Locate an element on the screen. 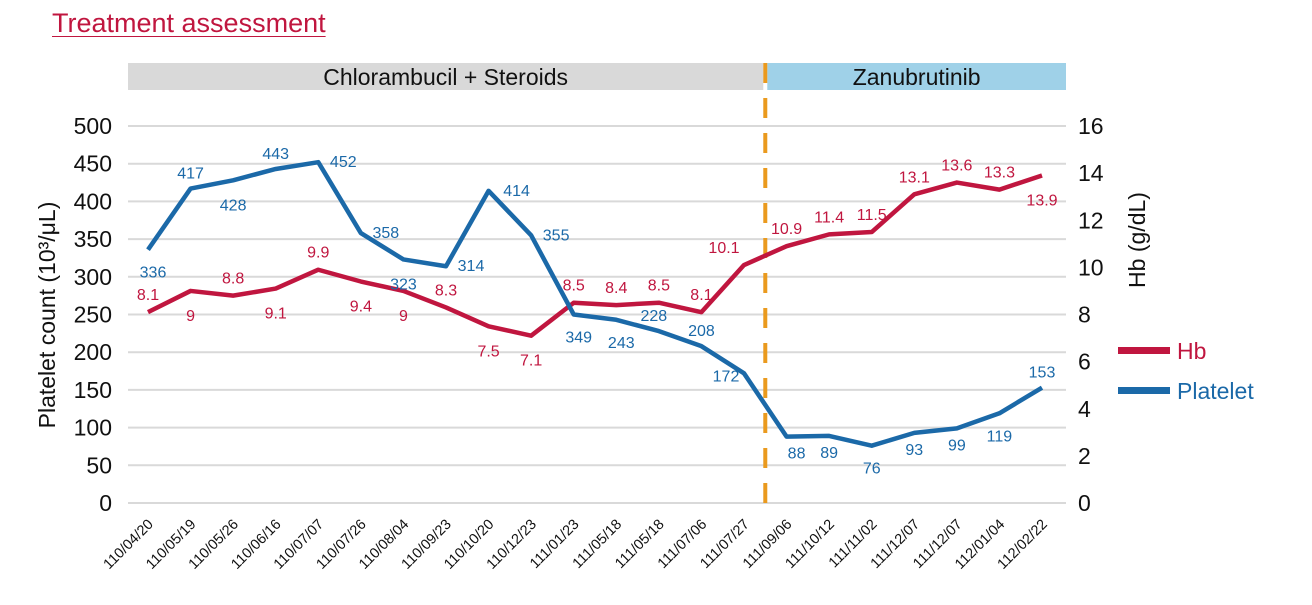 This screenshot has height=605, width=1312. data-label: 9.1 is located at coordinates (276, 314).